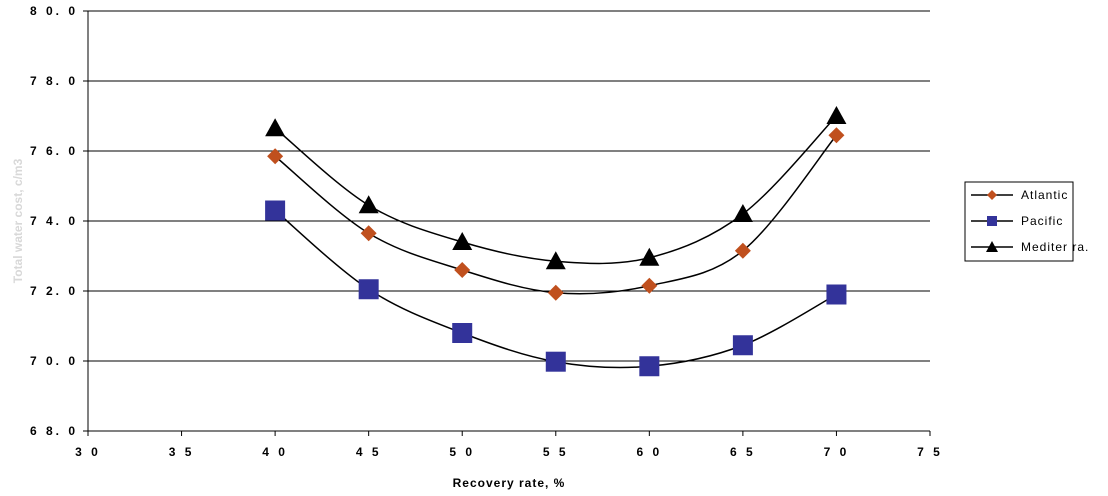 The height and width of the screenshot is (496, 1108). I want to click on x-tick-label: 3 5, so click(182, 452).